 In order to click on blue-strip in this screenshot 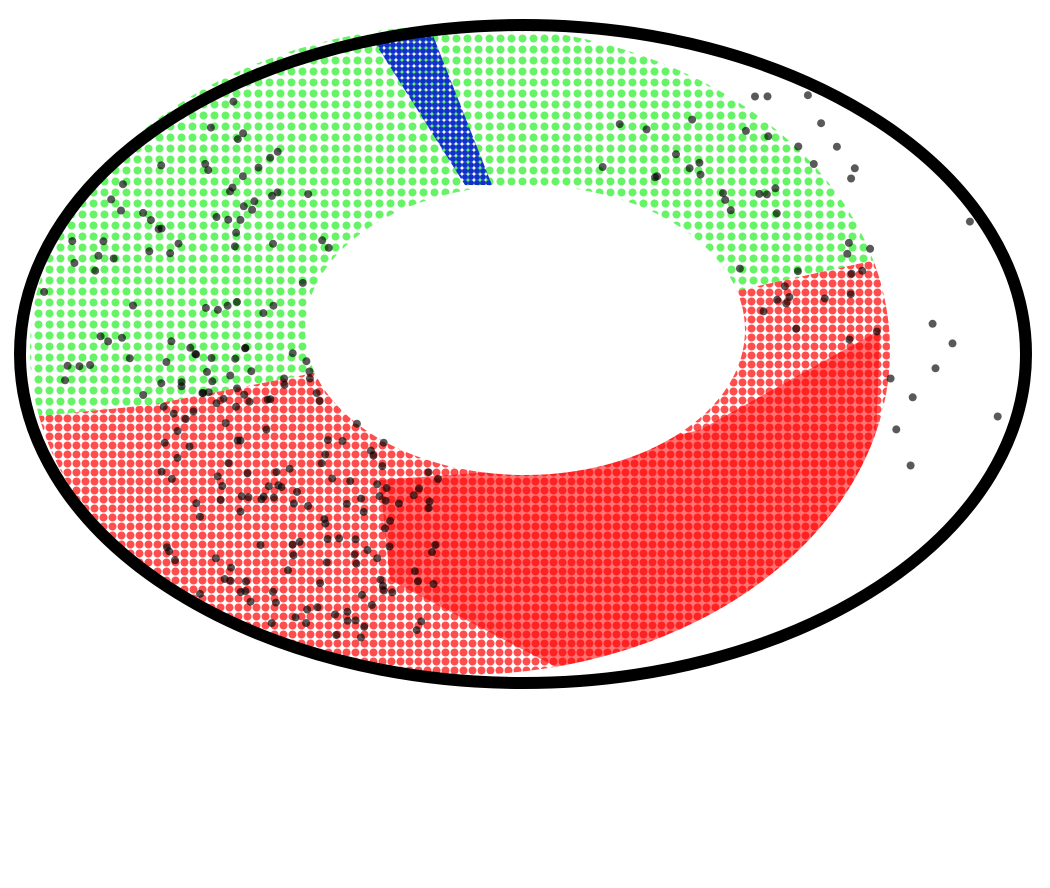, I will do `click(431, 106)`.